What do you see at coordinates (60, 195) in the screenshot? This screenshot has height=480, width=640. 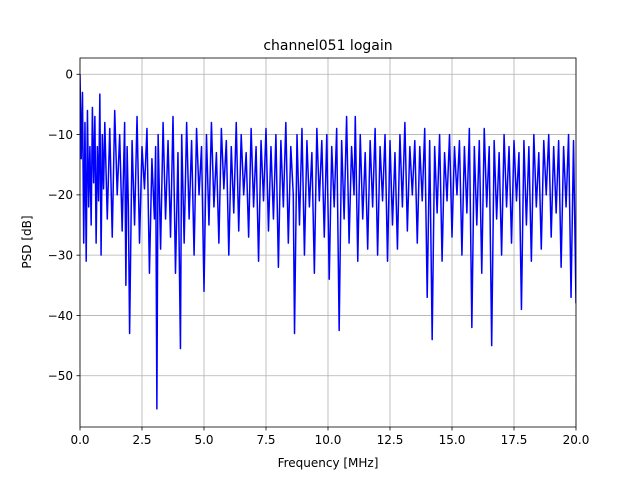 I see `y-tick-label: −20` at bounding box center [60, 195].